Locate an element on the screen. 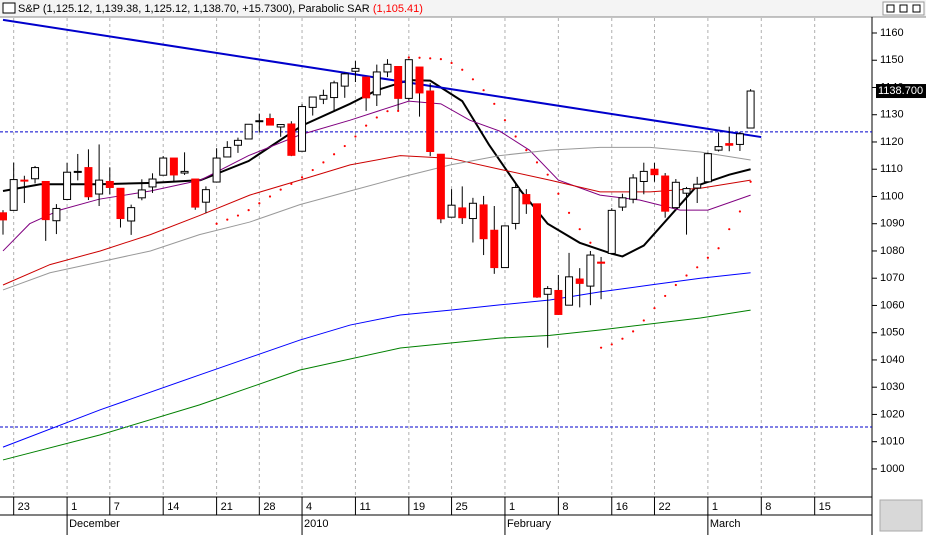  y-tick-label: 1070 is located at coordinates (892, 278).